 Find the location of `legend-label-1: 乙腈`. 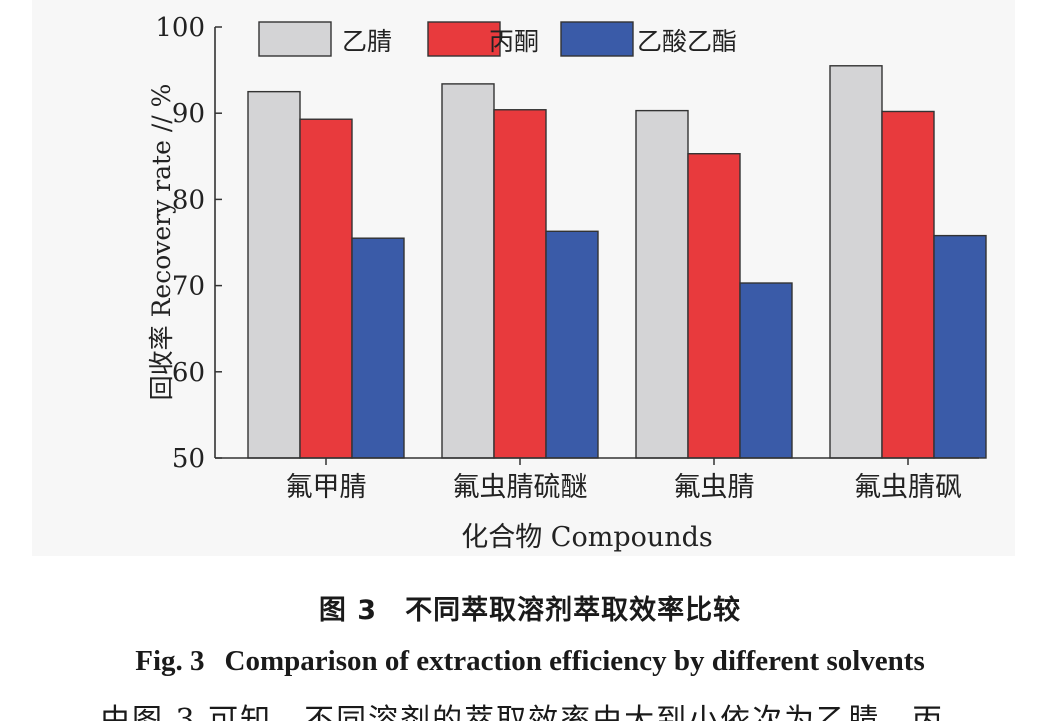

legend-label-1: 乙腈 is located at coordinates (367, 41).